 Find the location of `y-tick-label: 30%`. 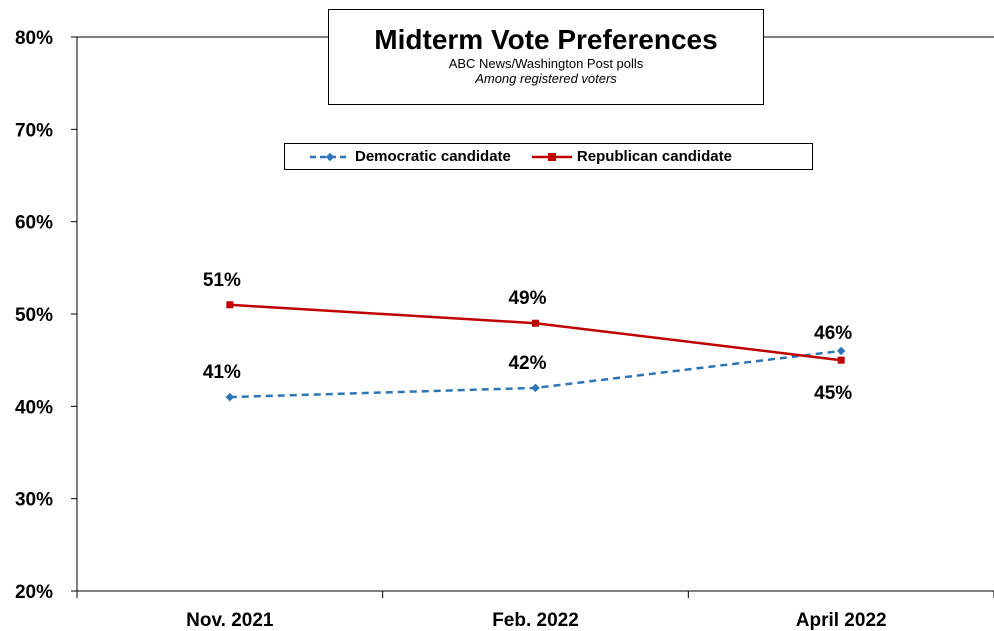

y-tick-label: 30% is located at coordinates (34, 500).